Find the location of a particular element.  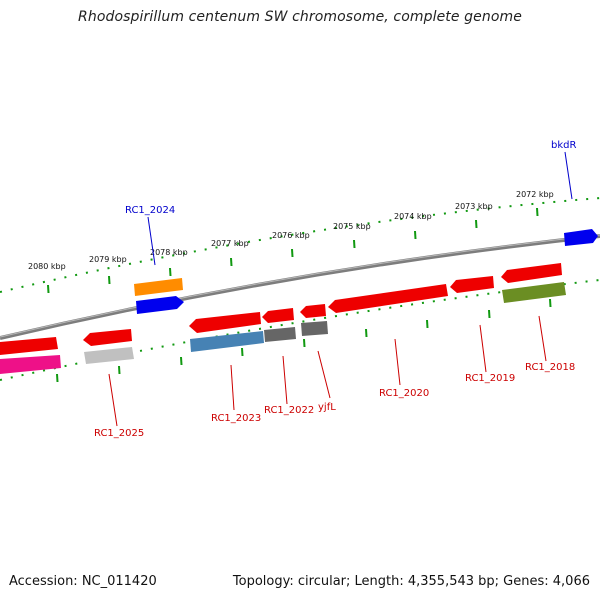

feature-magenta is located at coordinates (30, 364).